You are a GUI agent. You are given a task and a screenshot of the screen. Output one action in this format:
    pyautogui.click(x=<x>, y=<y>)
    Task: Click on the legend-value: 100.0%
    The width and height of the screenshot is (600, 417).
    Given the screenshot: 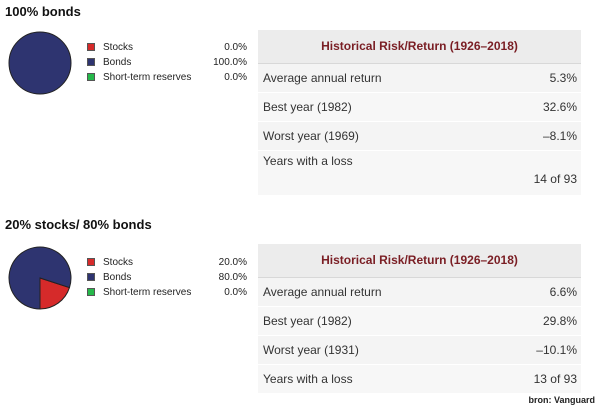 What is the action you would take?
    pyautogui.click(x=230, y=62)
    